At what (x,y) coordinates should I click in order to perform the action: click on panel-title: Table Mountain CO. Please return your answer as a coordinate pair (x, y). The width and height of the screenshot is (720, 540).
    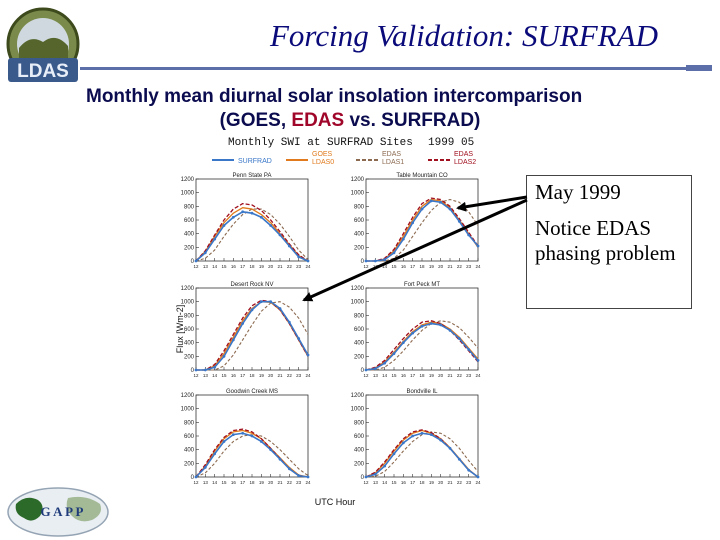
    Looking at the image, I should click on (422, 176).